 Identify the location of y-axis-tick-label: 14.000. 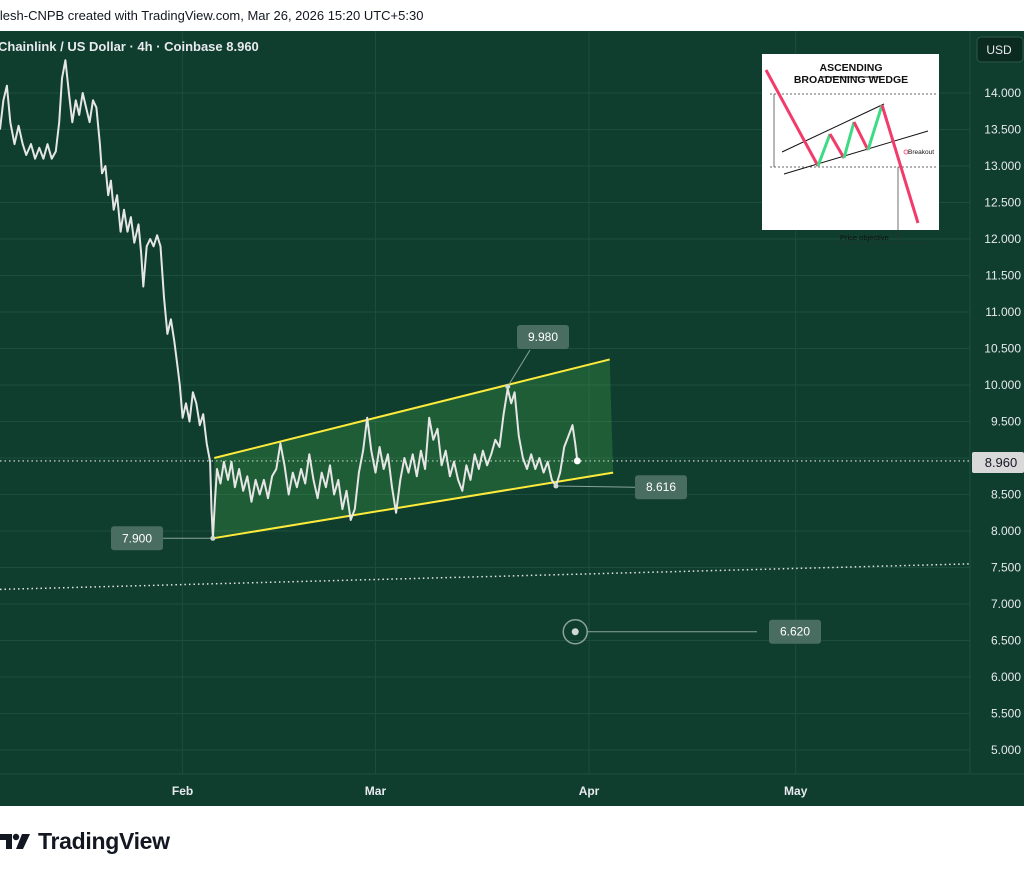
(1002, 93).